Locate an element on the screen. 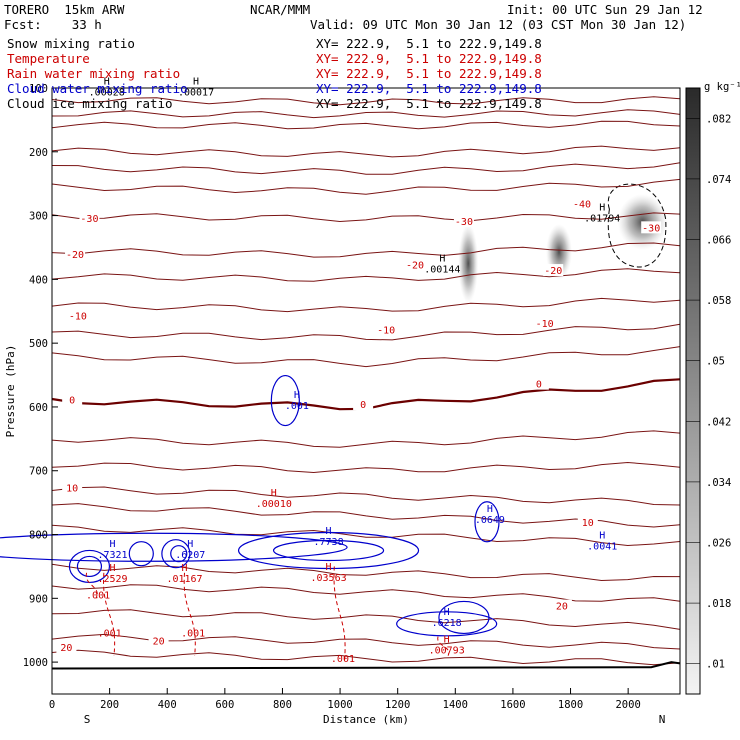 The width and height of the screenshot is (740, 740). snow-outline-contour is located at coordinates (637, 225).